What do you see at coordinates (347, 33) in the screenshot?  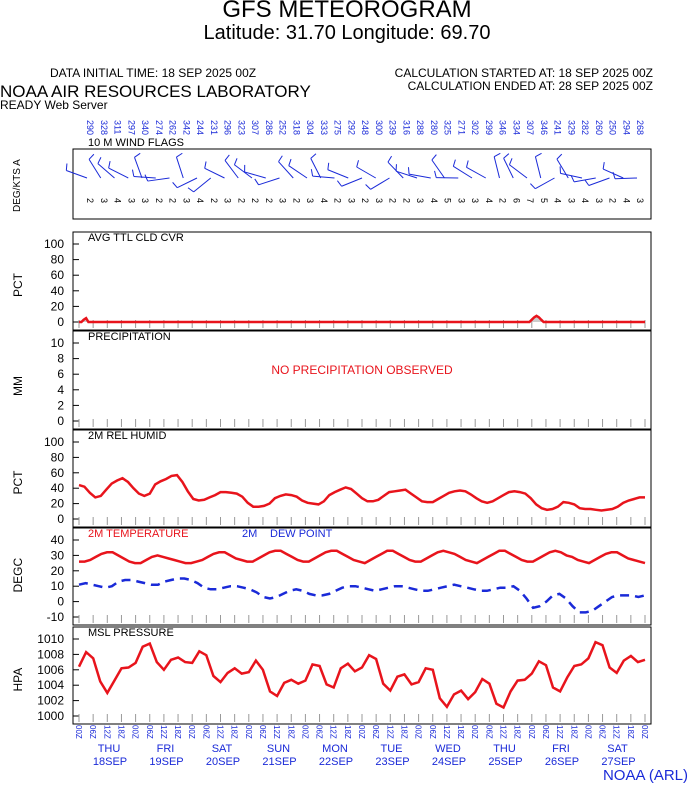 I see `chart-subtitle: Latitude: 31.70 Longitude: 69.70` at bounding box center [347, 33].